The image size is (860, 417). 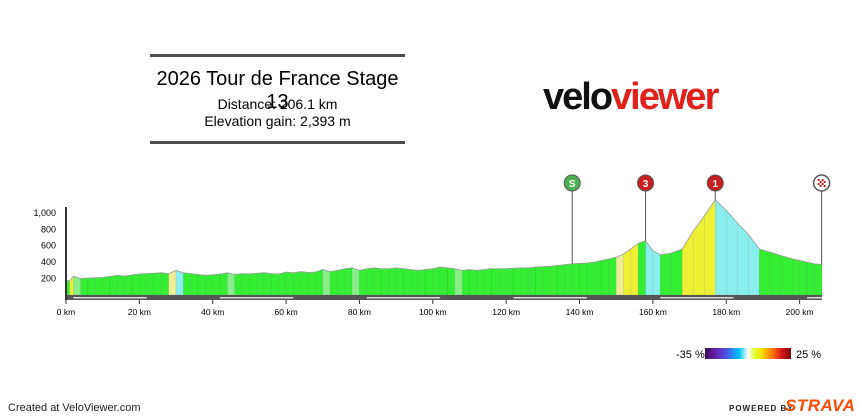 What do you see at coordinates (809, 355) in the screenshot?
I see `gradient-legend-max: 25 %` at bounding box center [809, 355].